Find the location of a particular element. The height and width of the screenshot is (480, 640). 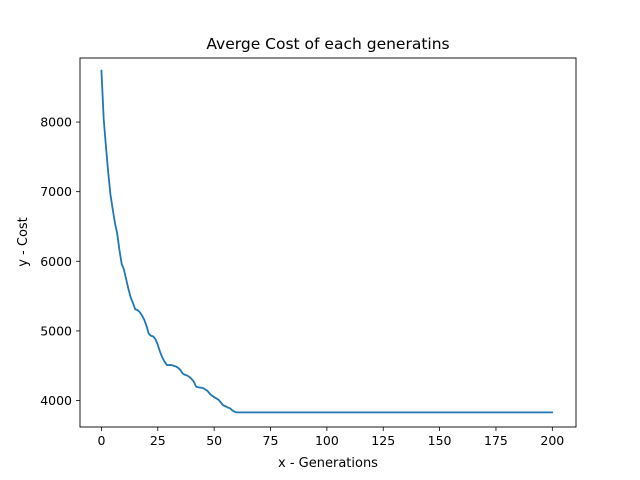

x-axis: 0 25 50 75 100 125 150 175 200 is located at coordinates (330, 437).